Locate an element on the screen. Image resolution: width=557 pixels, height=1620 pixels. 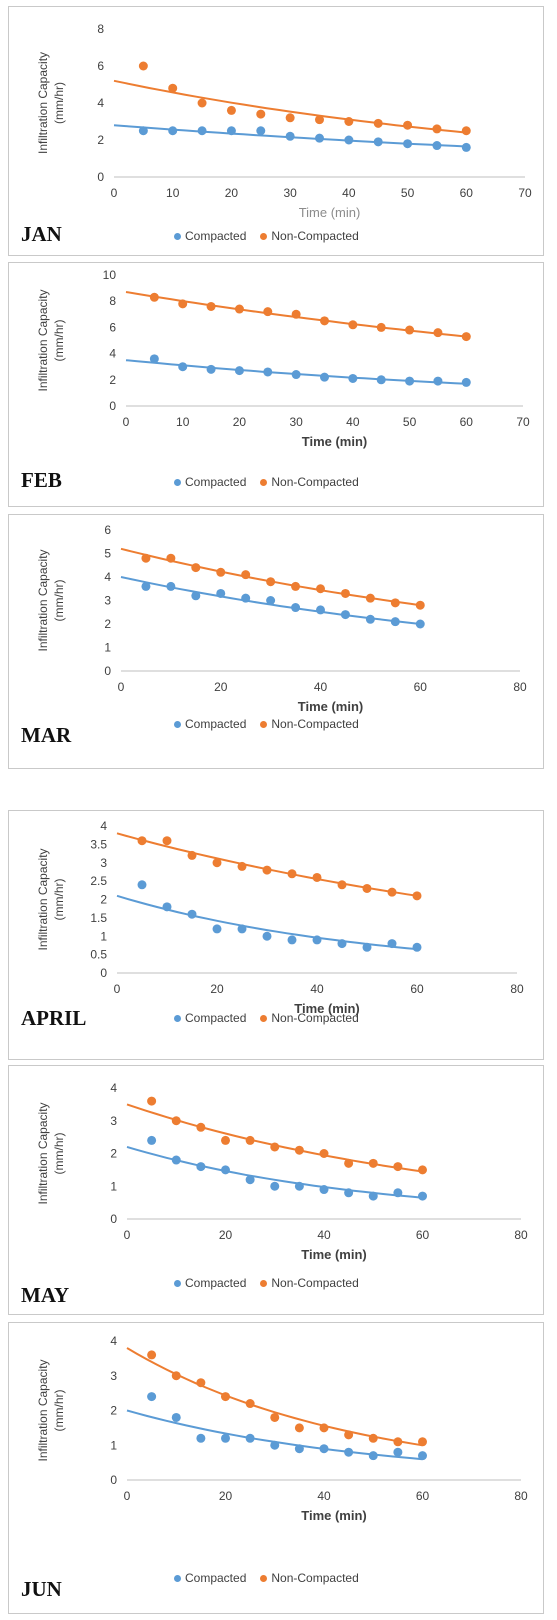
y-tick-label: 4 is located at coordinates (112, 354).